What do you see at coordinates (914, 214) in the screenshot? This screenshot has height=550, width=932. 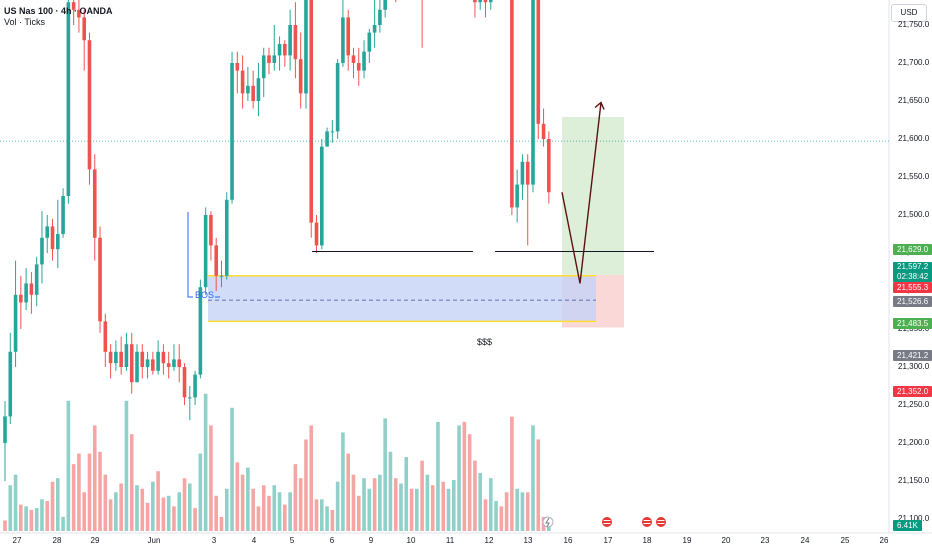 I see `price-tick: 21,500.0` at bounding box center [914, 214].